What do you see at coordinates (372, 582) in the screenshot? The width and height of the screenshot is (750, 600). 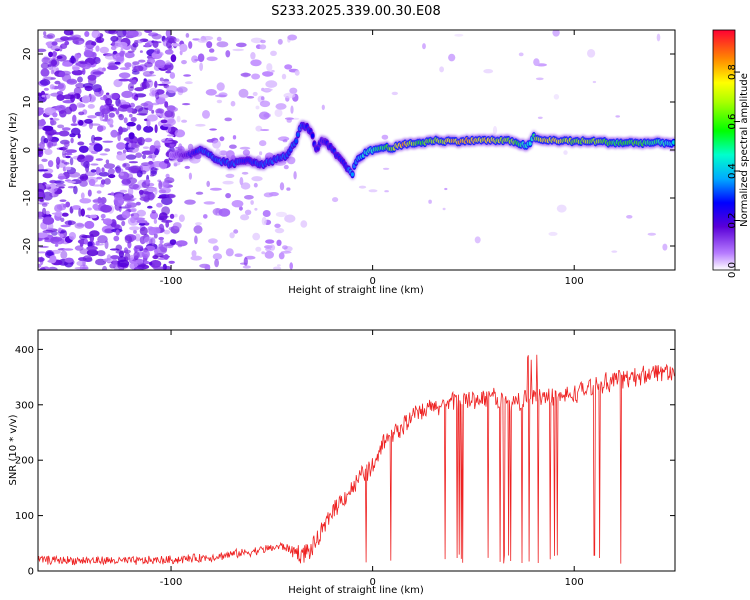 I see `x-tick-label: 0` at bounding box center [372, 582].